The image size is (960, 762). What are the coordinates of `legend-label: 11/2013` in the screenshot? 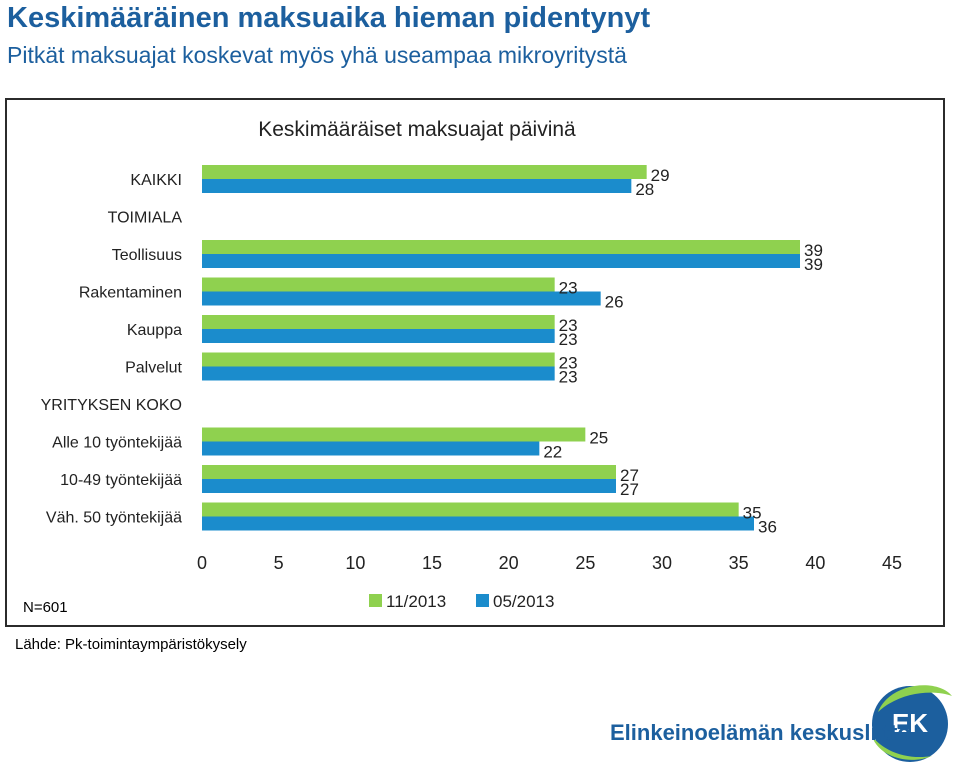 It's located at (416, 601).